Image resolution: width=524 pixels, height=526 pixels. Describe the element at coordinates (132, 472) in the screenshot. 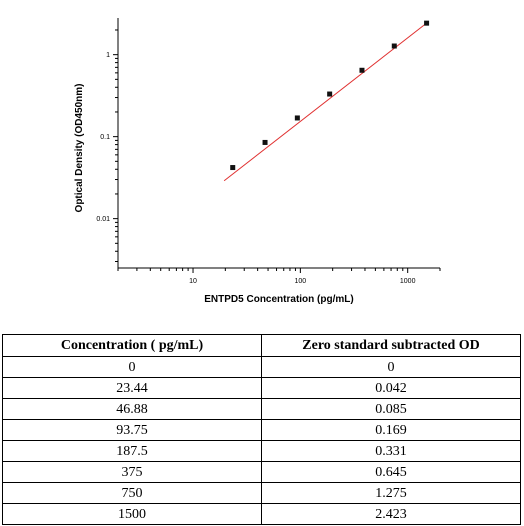

I see `table-cell: 375` at that location.